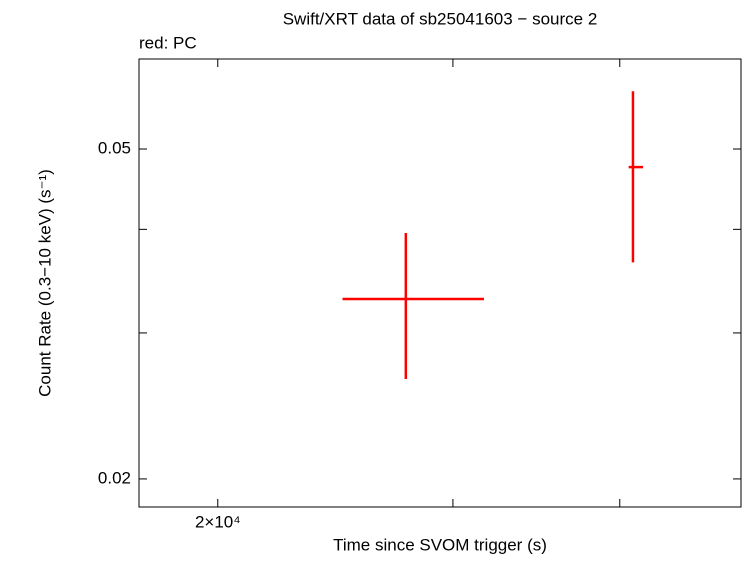  What do you see at coordinates (440, 18) in the screenshot?
I see `chart-title: Swift/XRT data of sb25041603 − source 2` at bounding box center [440, 18].